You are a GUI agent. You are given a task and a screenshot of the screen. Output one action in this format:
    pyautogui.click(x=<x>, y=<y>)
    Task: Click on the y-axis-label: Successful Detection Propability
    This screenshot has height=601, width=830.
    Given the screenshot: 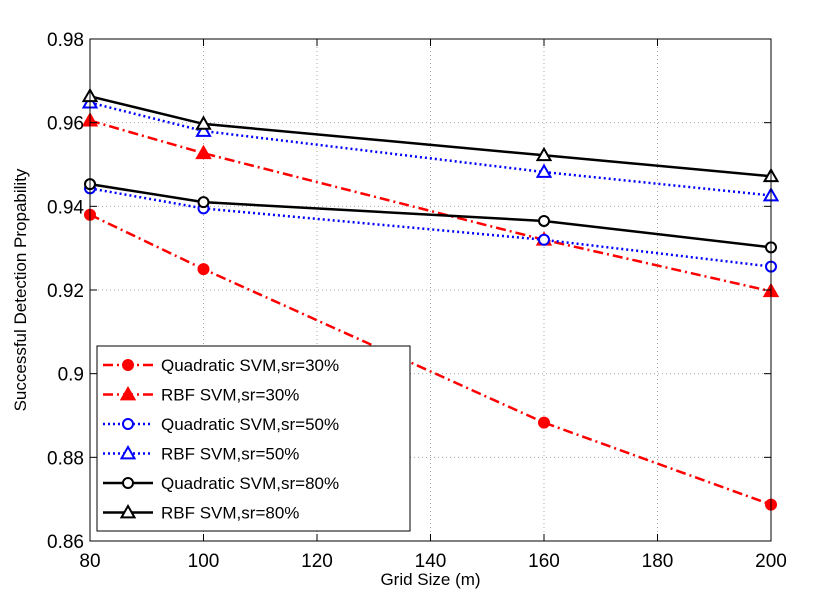 What is the action you would take?
    pyautogui.click(x=20, y=289)
    